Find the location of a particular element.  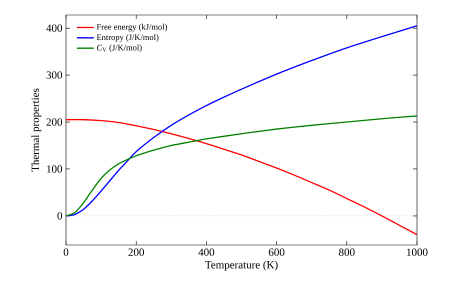

y-tick-label: 0 is located at coordinates (59, 216).